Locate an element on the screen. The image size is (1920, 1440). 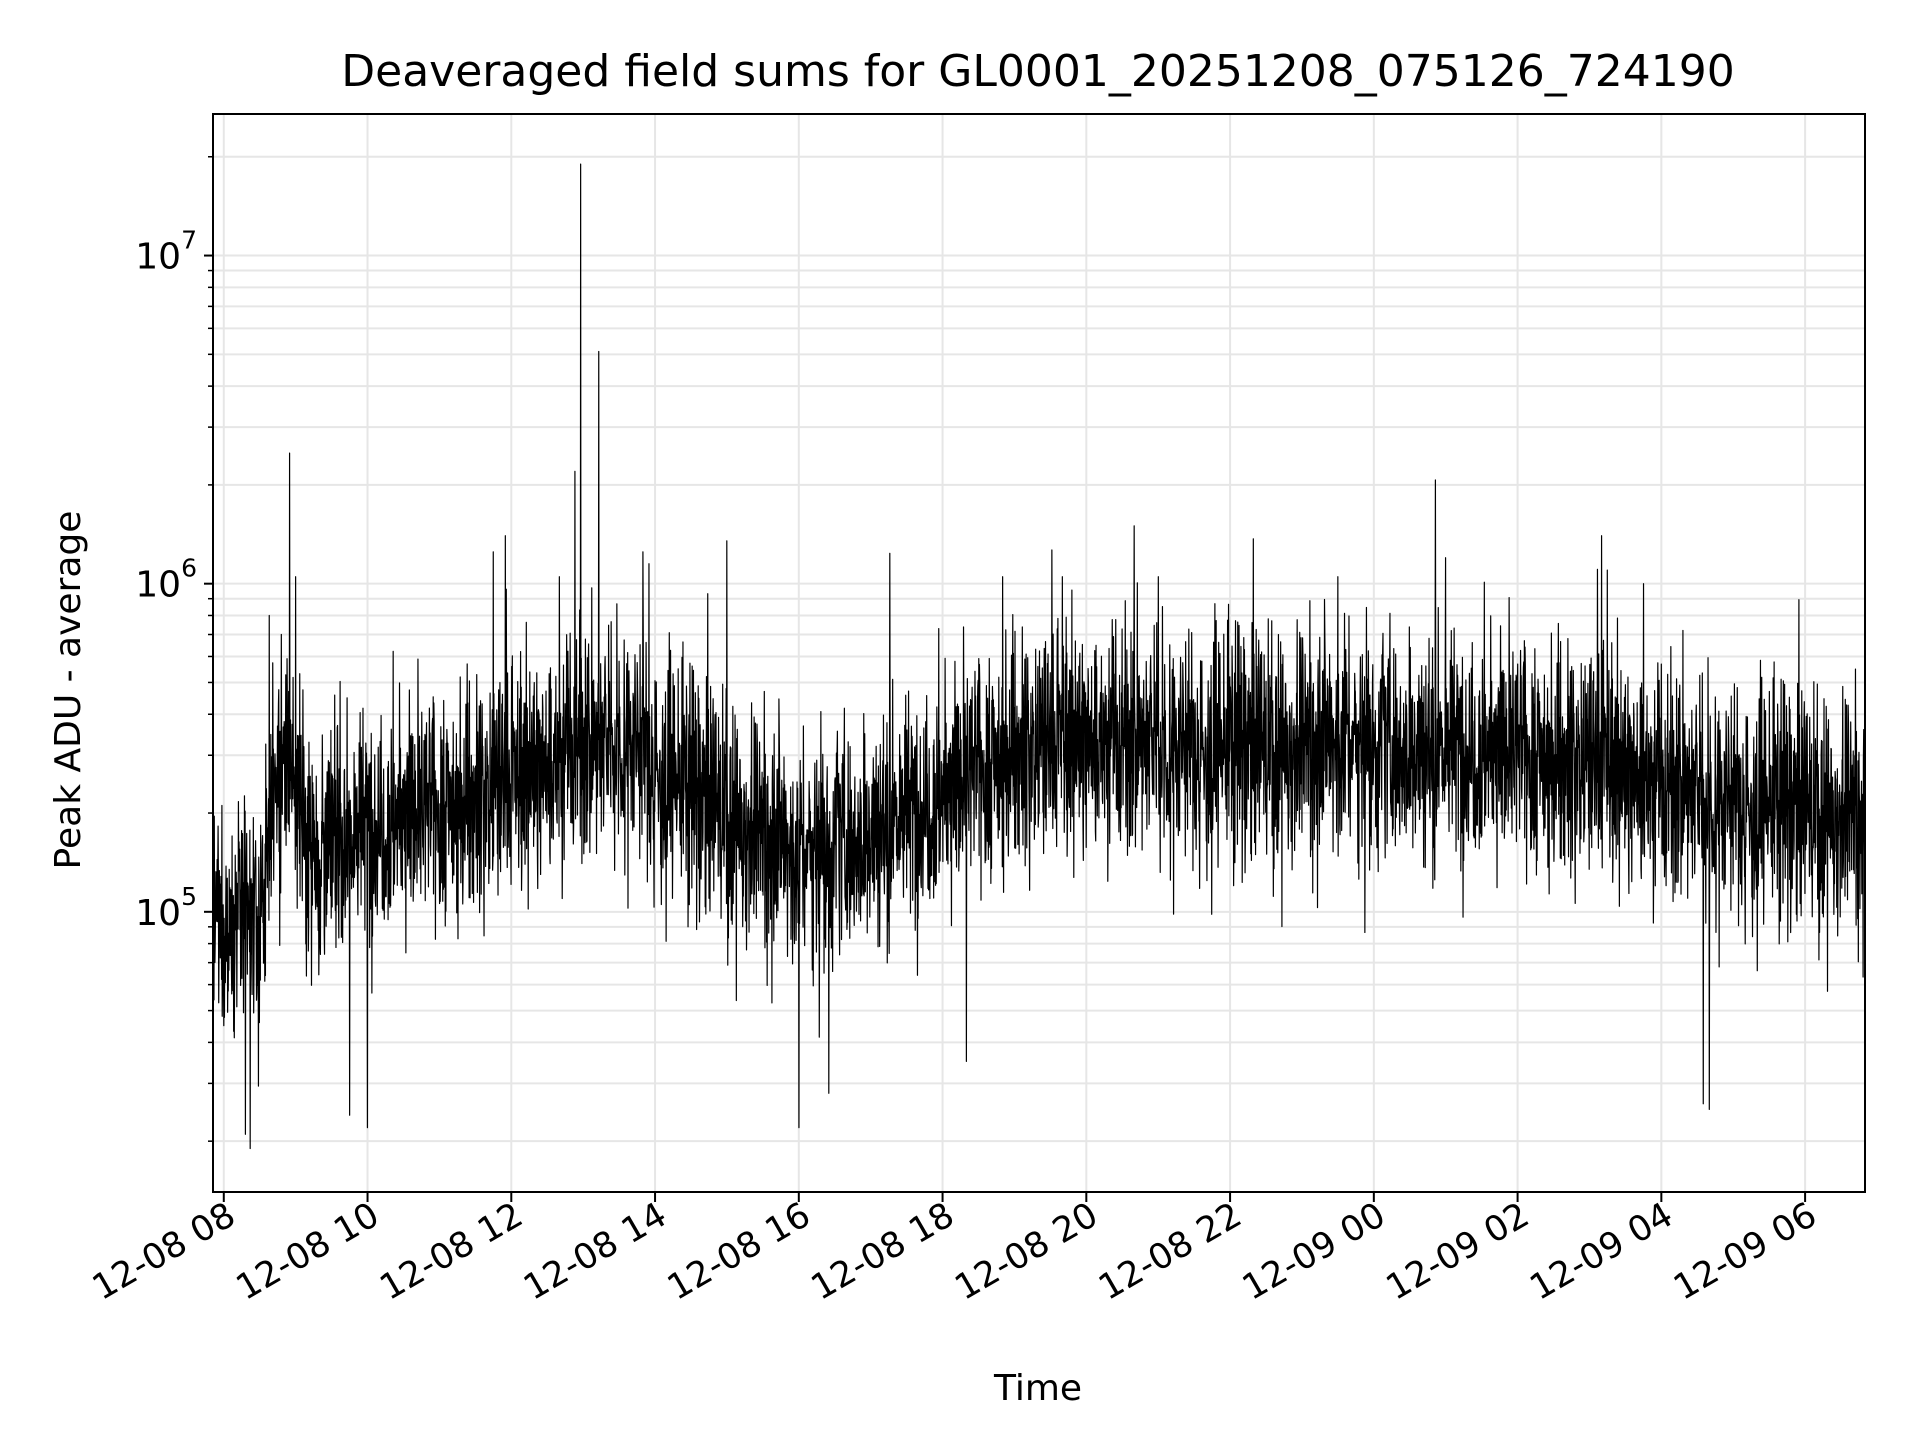
x-axis-label: Time is located at coordinates (1037, 1388).